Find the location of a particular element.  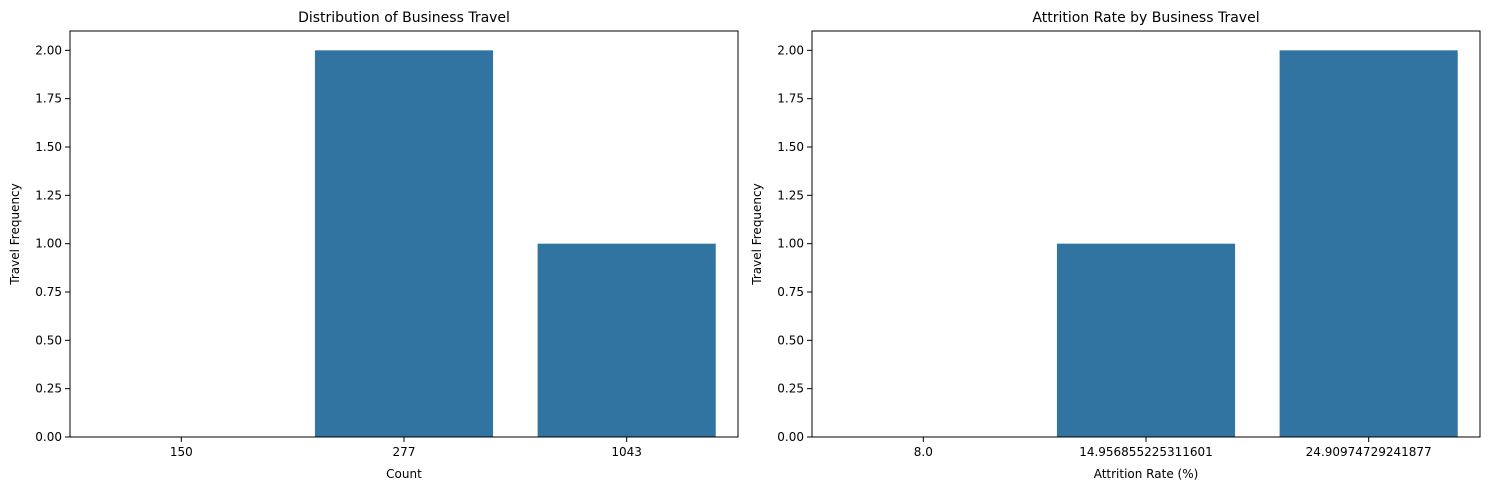

chart-title: Distribution of Business Travel is located at coordinates (404, 18).